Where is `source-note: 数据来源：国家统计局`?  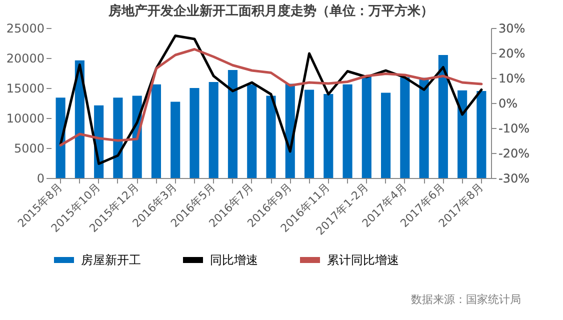
source-note: 数据来源：国家统计局 is located at coordinates (466, 299).